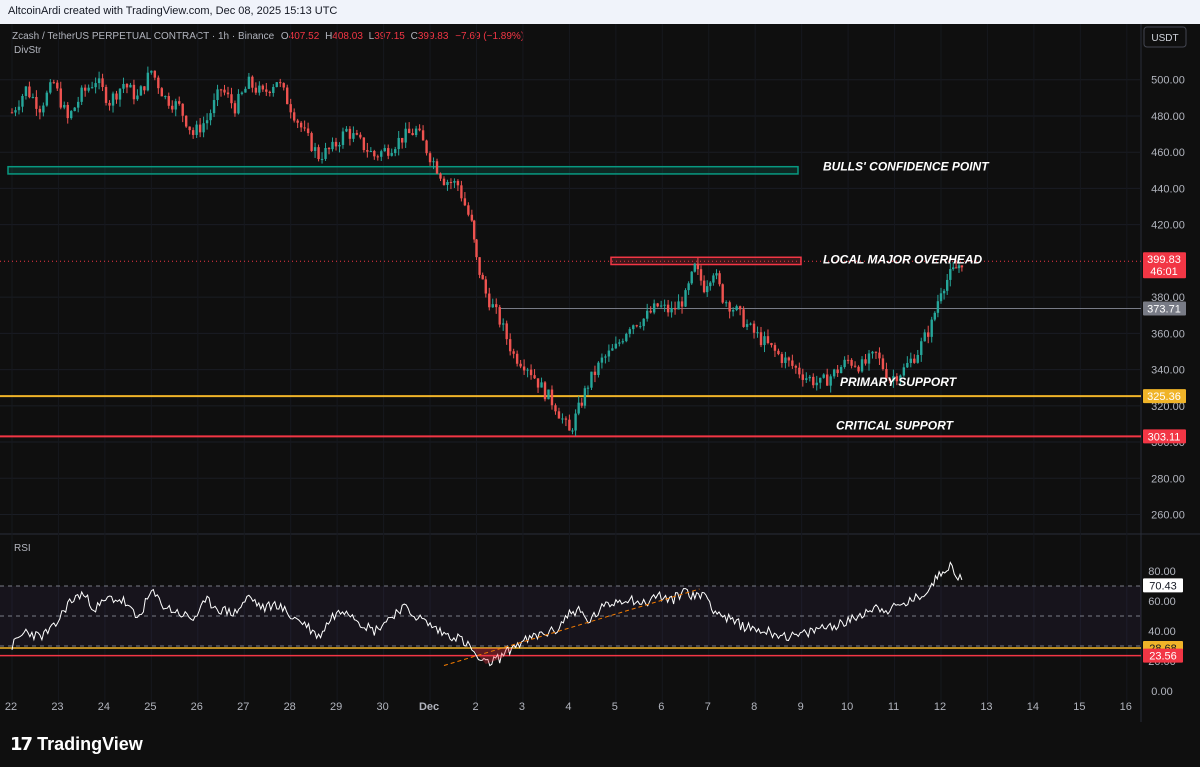 This screenshot has height=767, width=1200. What do you see at coordinates (895, 425) in the screenshot?
I see `annotation-label: CRITICAL SUPPORT` at bounding box center [895, 425].